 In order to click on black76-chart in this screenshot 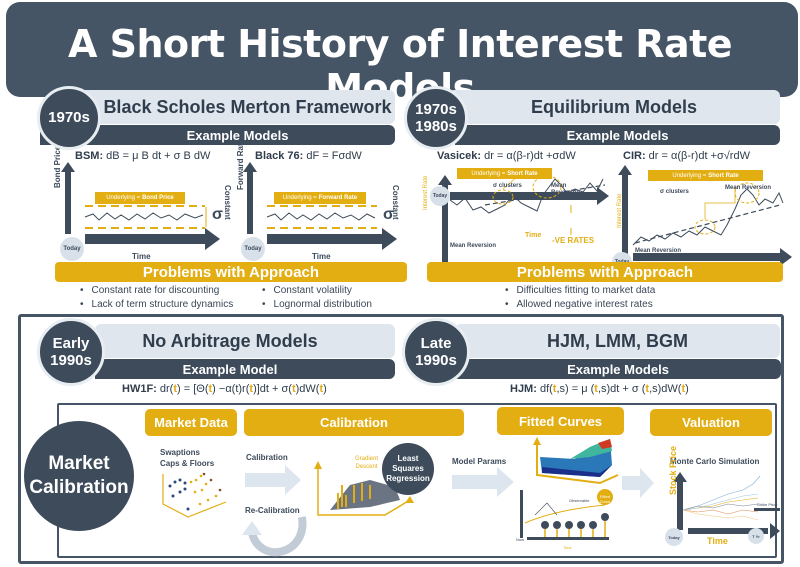, I will do `click(320, 206)`.